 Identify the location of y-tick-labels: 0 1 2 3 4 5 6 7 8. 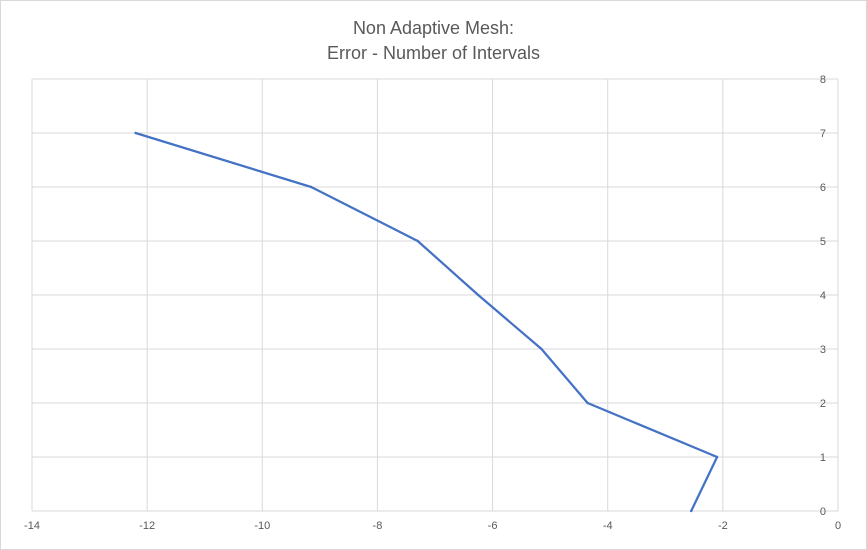
(823, 296).